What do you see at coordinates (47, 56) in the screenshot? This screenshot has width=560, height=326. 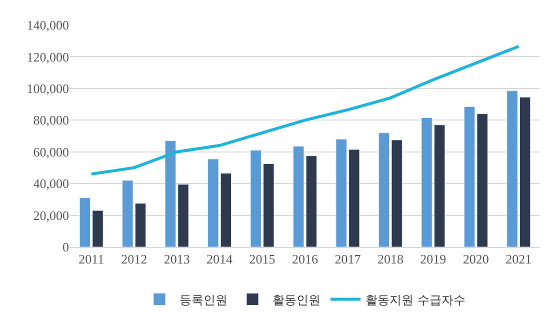 I see `y-tick-label: 120,000` at bounding box center [47, 56].